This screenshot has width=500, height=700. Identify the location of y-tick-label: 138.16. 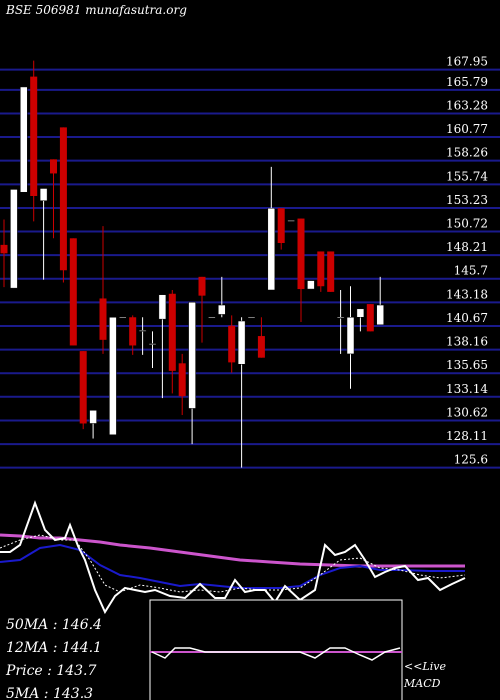
(467, 342).